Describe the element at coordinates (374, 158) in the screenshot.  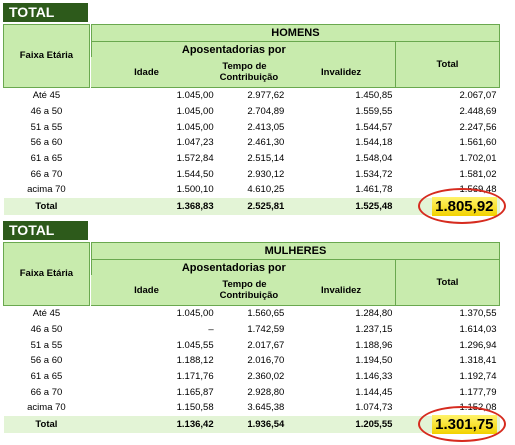
I see `value: 1.548,04` at that location.